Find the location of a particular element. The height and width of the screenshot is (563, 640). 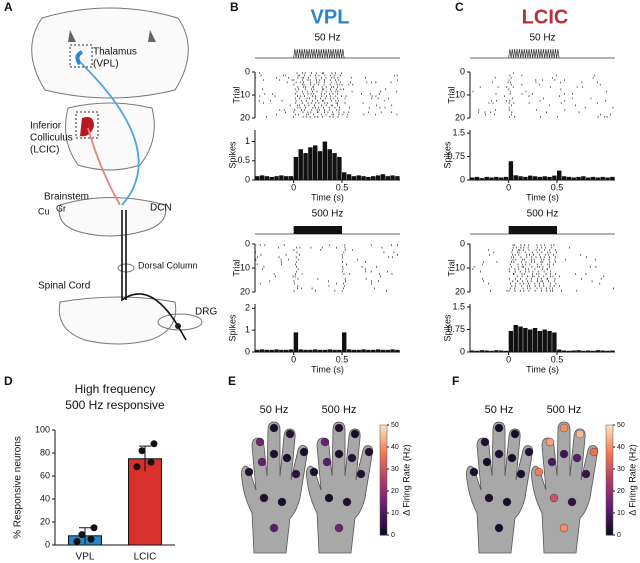

label: (LCIC) is located at coordinates (44, 150).